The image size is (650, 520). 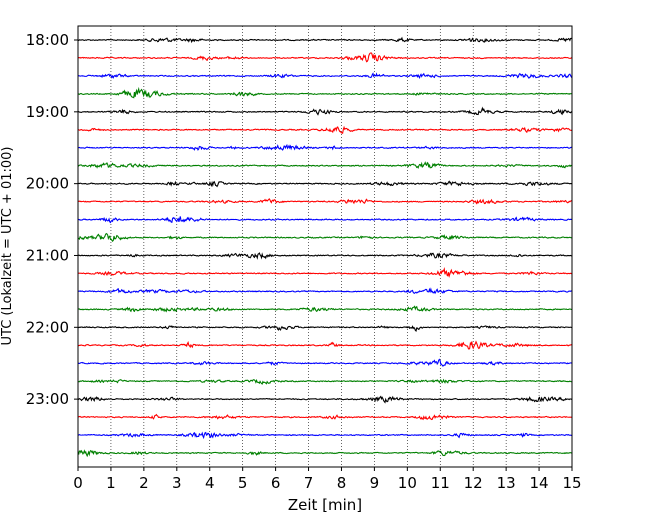 I want to click on x-tick-label: 10, so click(x=407, y=483).